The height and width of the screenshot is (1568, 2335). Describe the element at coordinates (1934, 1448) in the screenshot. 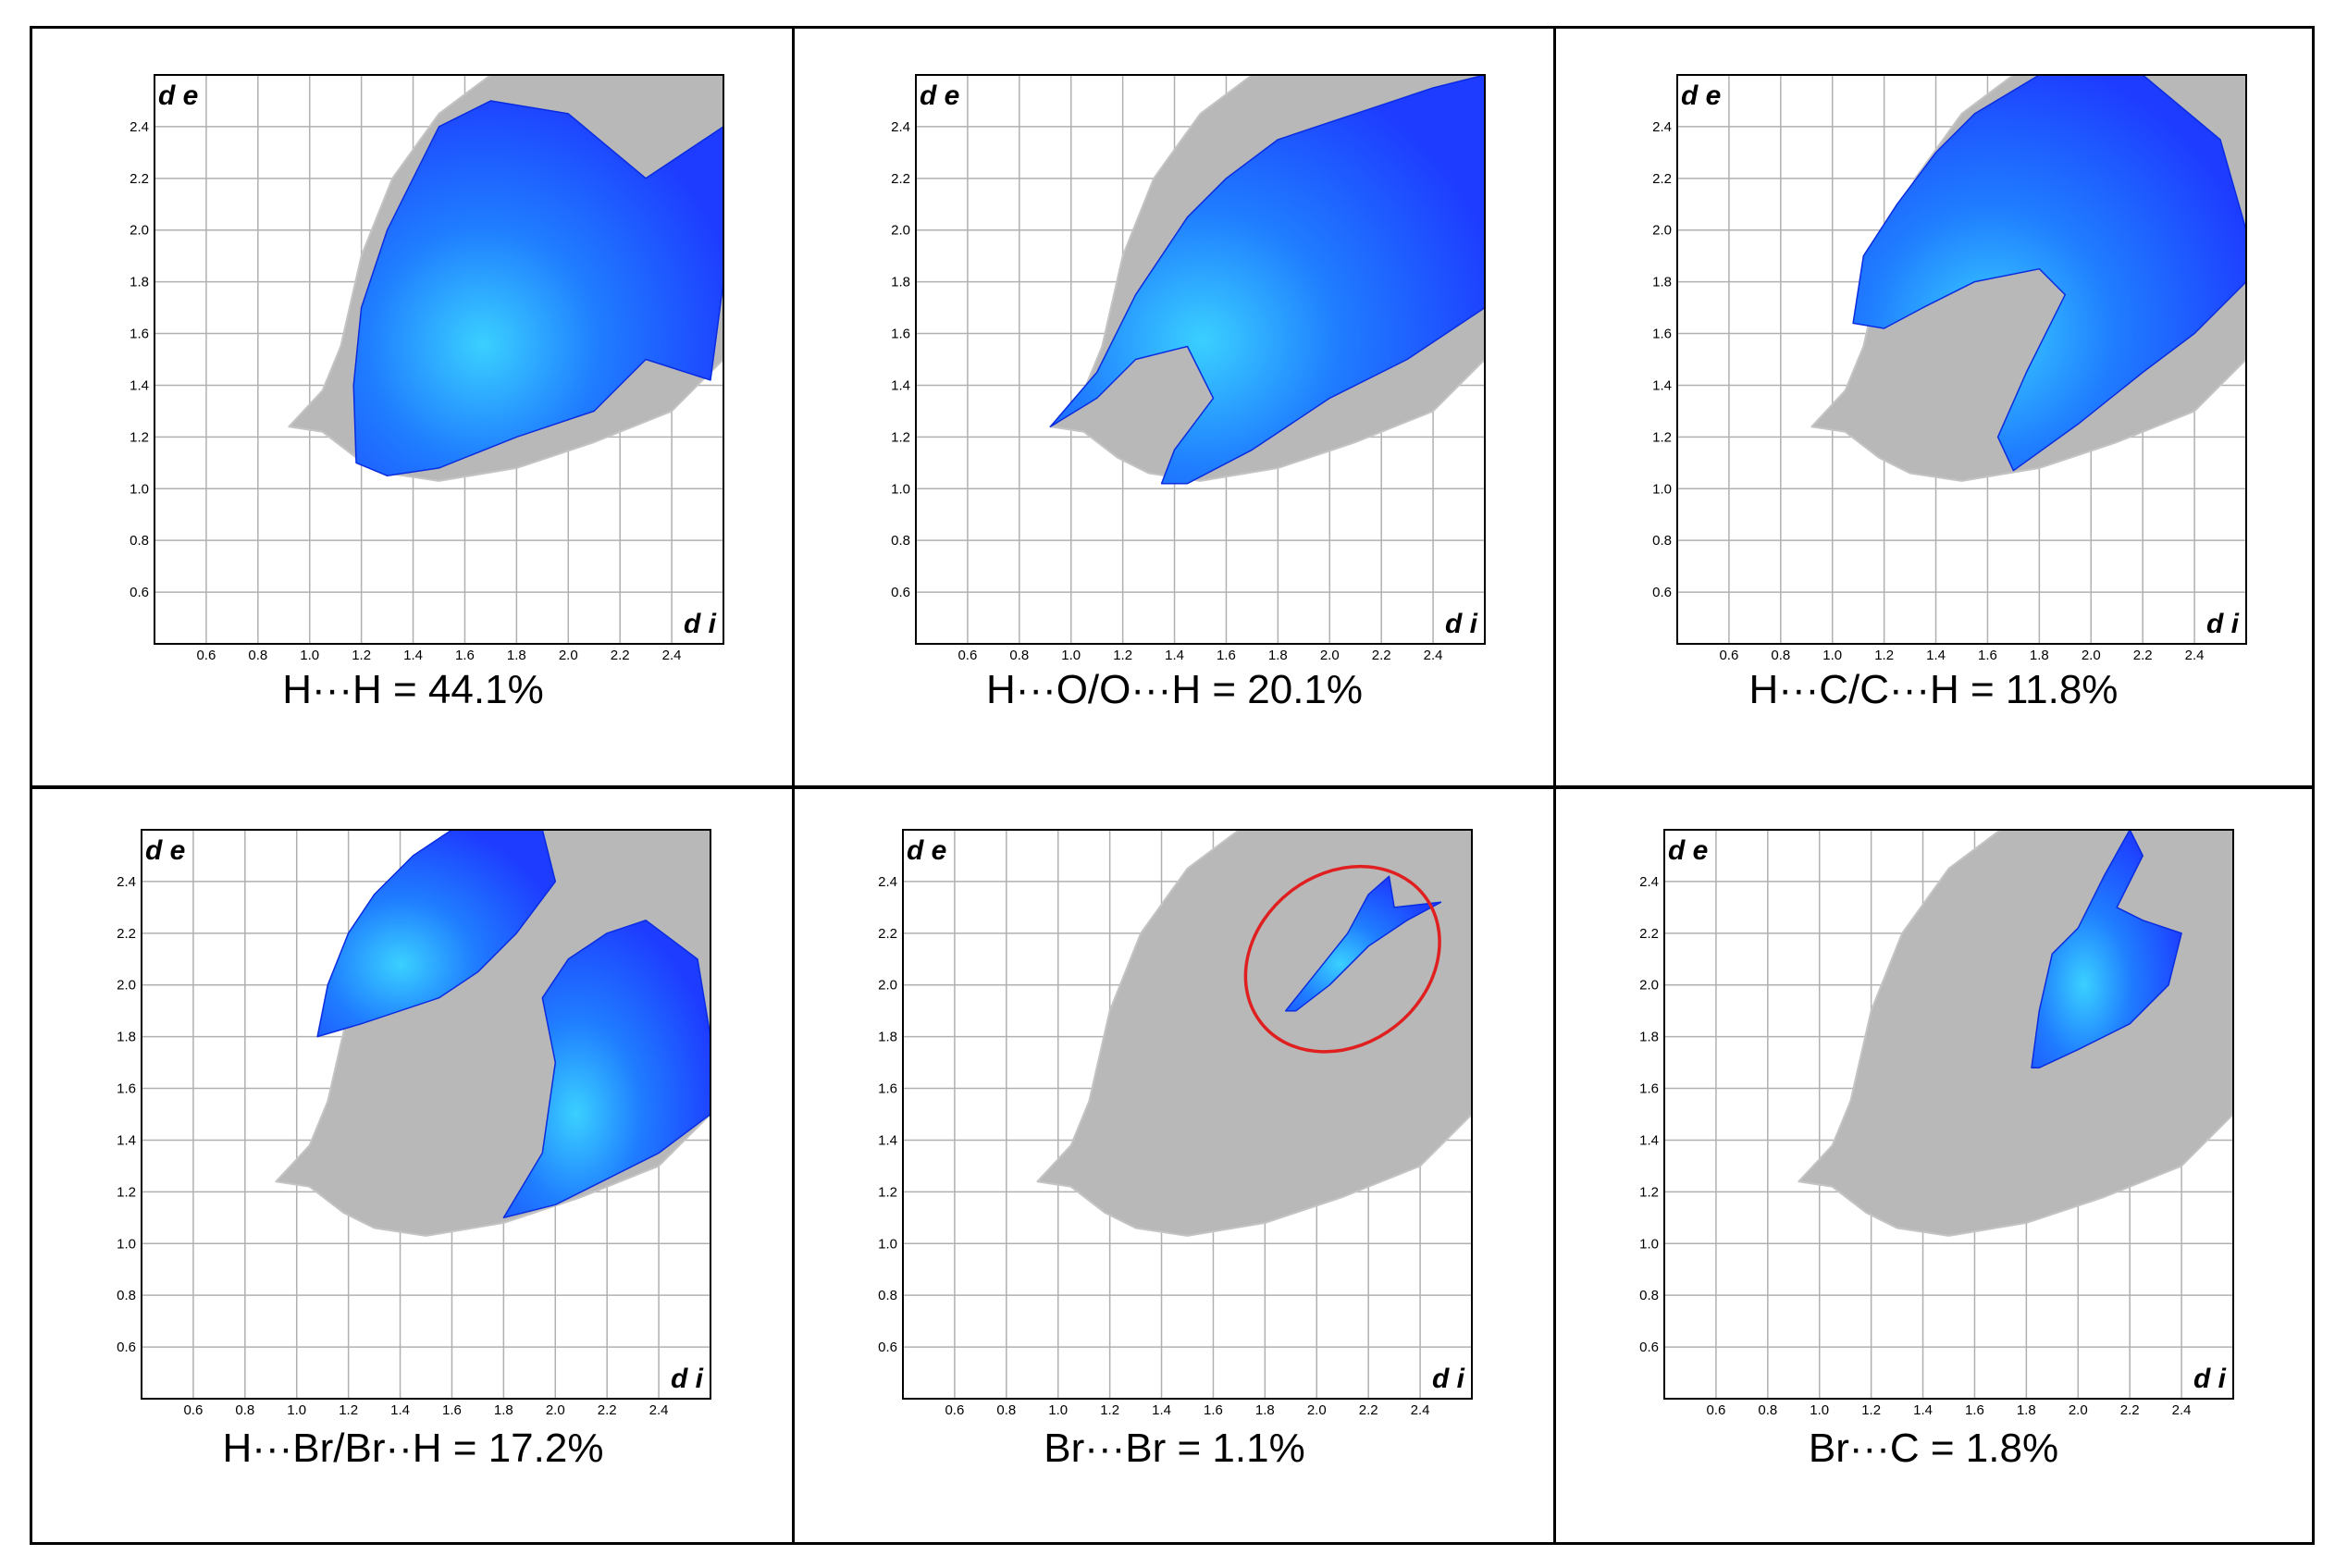

I see `contact-percentage-caption: Br···C = 1.8%` at that location.